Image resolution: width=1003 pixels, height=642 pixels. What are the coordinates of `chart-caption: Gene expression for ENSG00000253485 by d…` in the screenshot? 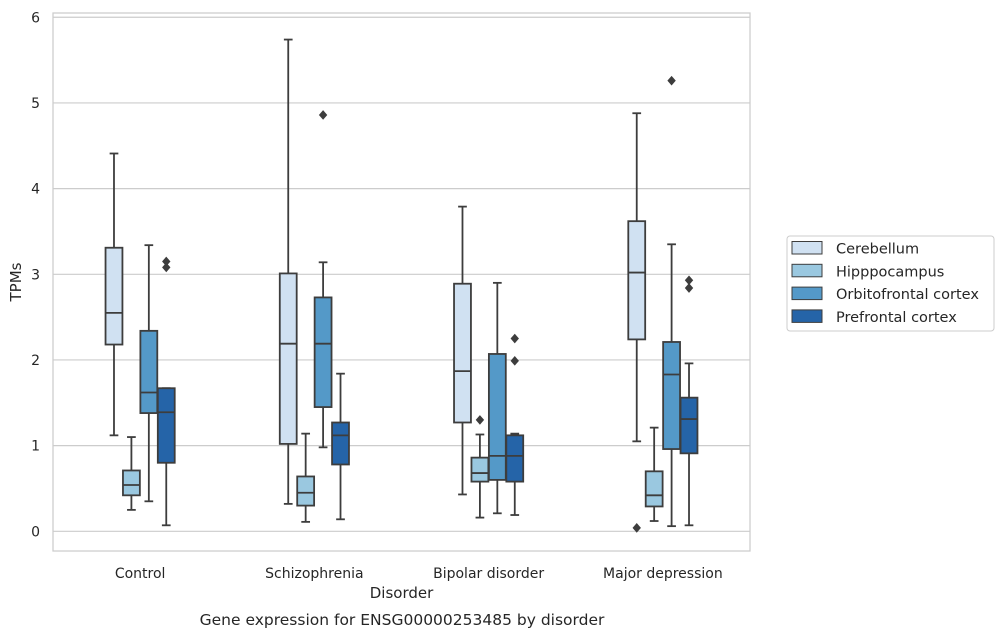 It's located at (402, 620).